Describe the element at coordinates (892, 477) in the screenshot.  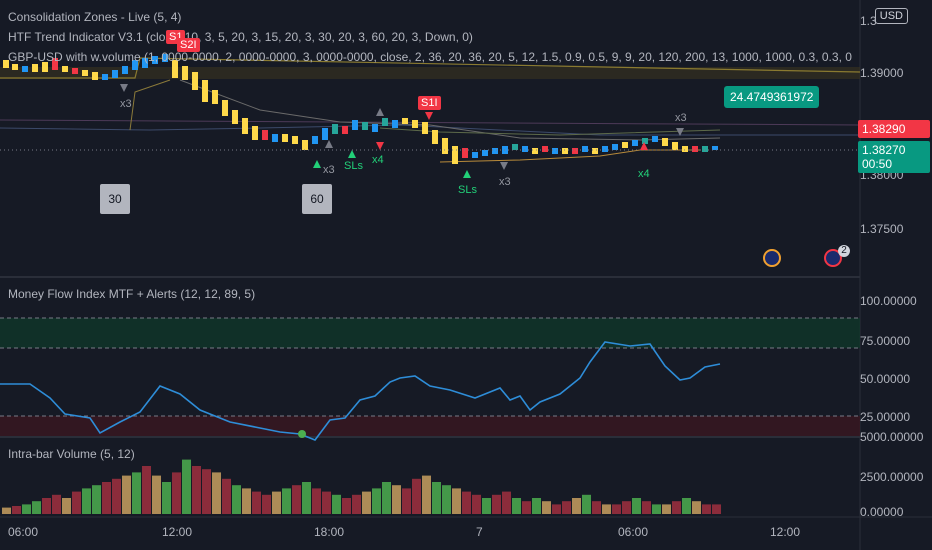
I see `volume-axis-label: 2500.00000` at that location.